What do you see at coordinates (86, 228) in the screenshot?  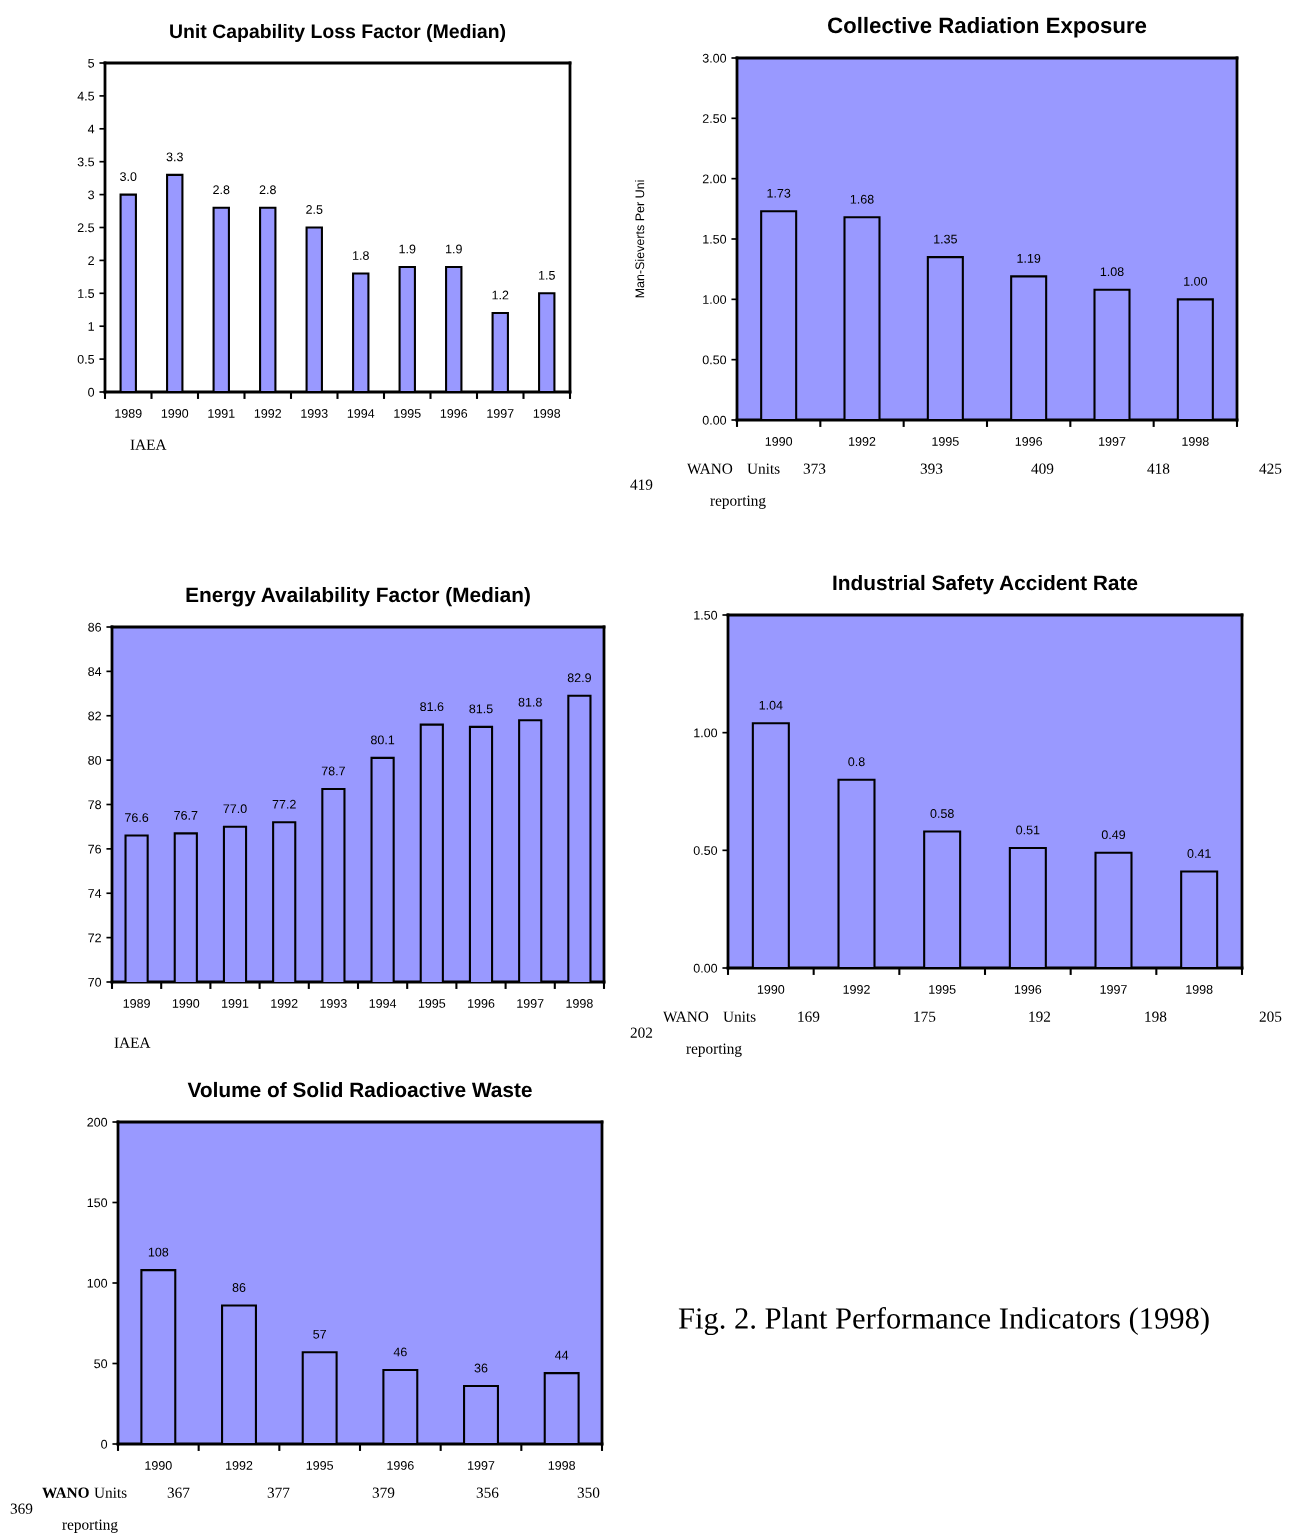 I see `y-tick-label: 2.5` at bounding box center [86, 228].